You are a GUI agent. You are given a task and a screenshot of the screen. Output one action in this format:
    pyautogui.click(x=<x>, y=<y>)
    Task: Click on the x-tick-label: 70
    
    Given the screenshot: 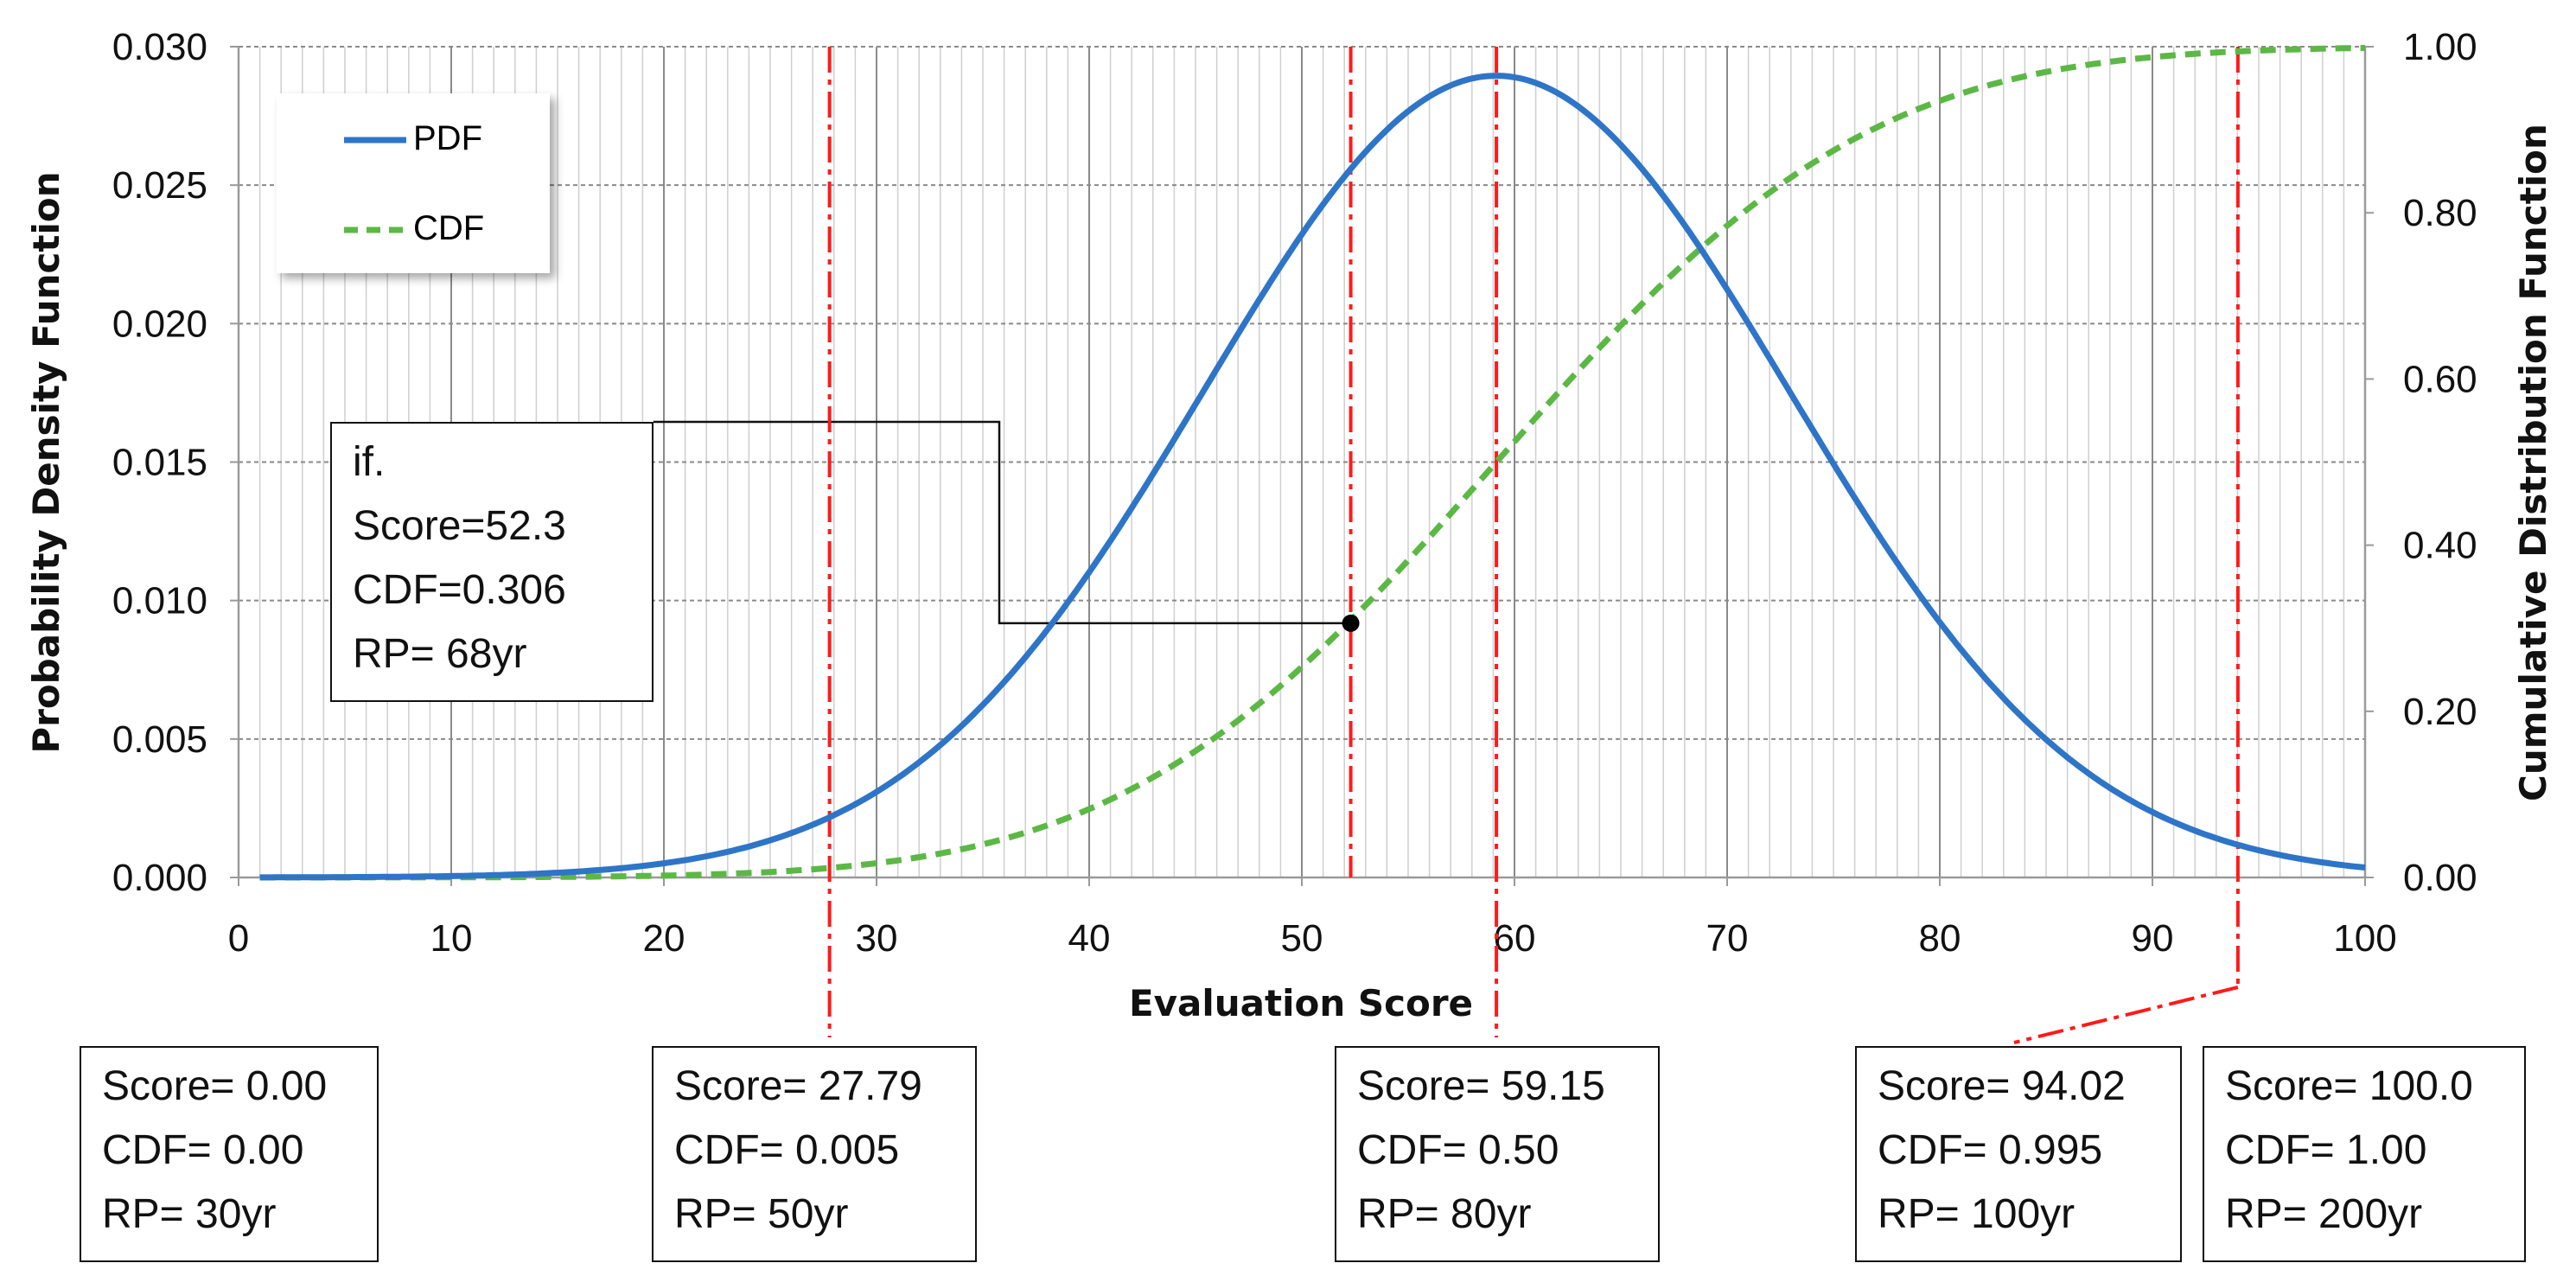 What is the action you would take?
    pyautogui.click(x=1727, y=938)
    